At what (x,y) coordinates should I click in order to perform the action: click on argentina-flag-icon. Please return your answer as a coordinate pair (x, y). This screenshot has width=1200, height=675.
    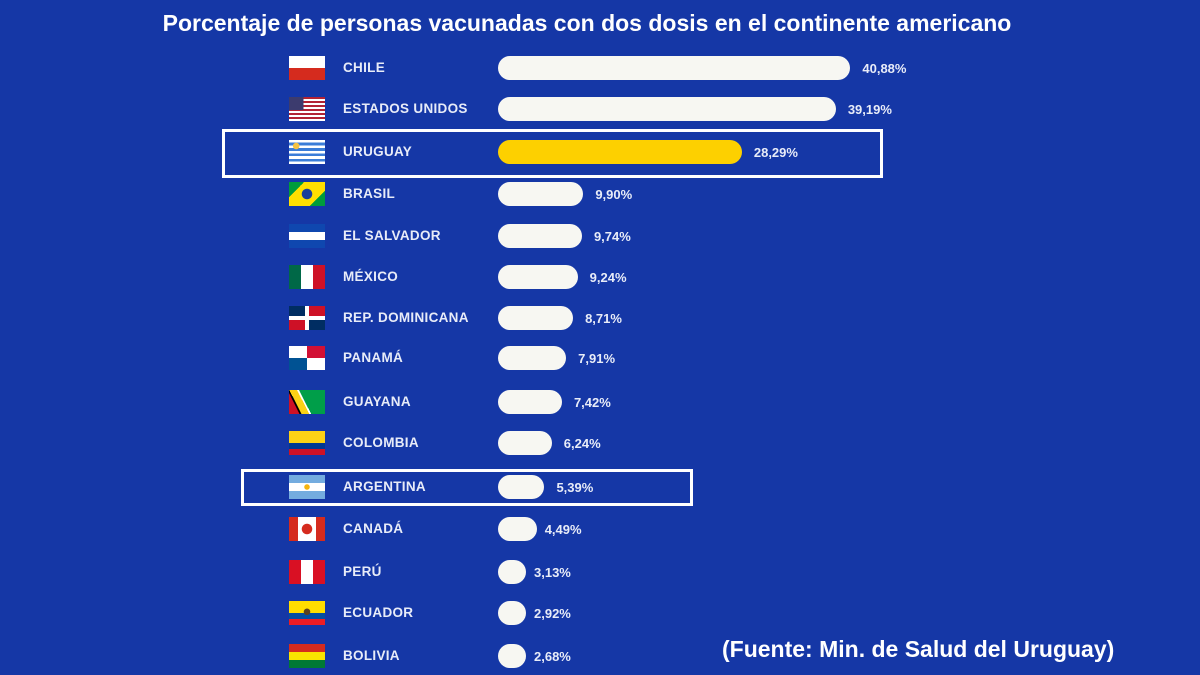
    Looking at the image, I should click on (307, 487).